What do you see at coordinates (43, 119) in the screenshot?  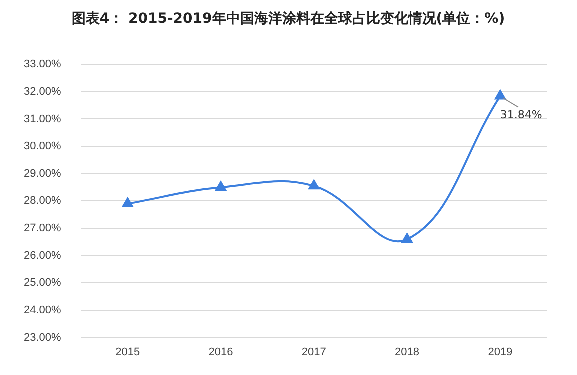 I see `y-tick-label: 31.00%` at bounding box center [43, 119].